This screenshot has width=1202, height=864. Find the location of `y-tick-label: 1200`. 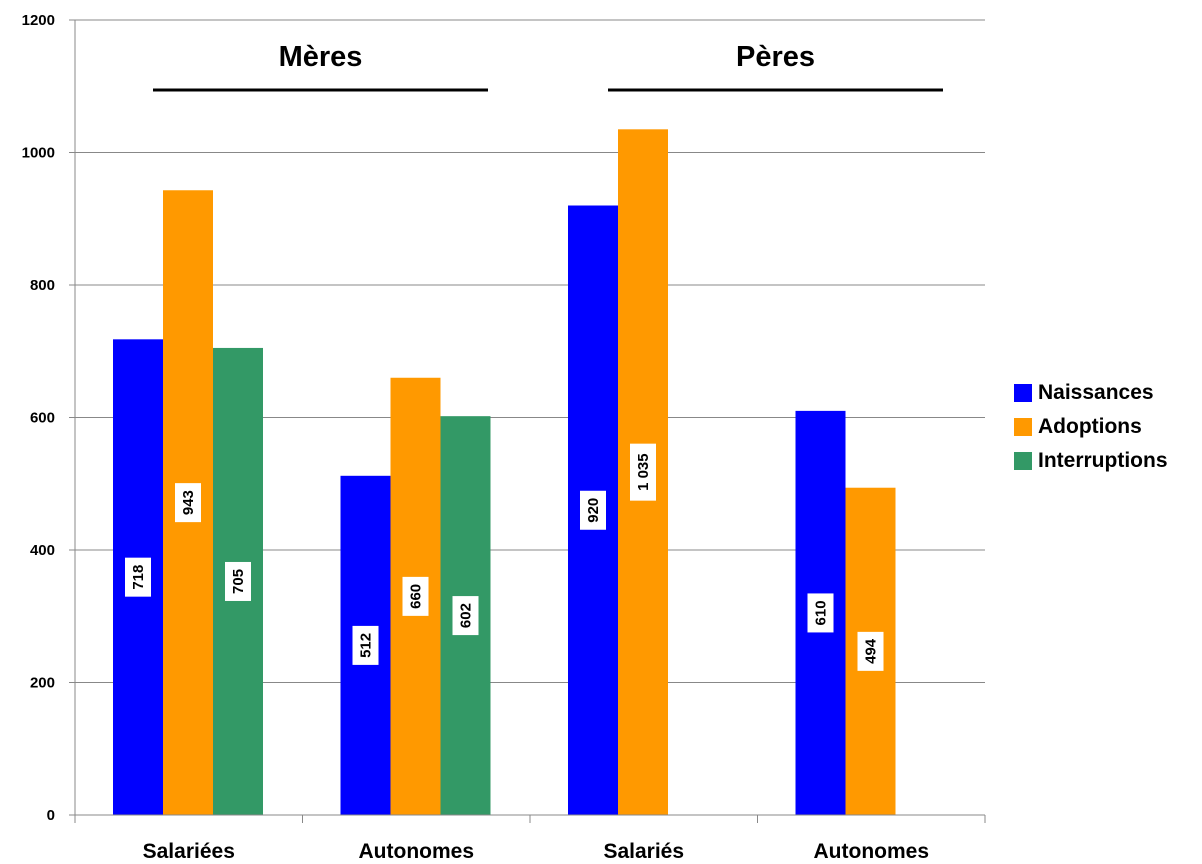

y-tick-label: 1200 is located at coordinates (38, 20).